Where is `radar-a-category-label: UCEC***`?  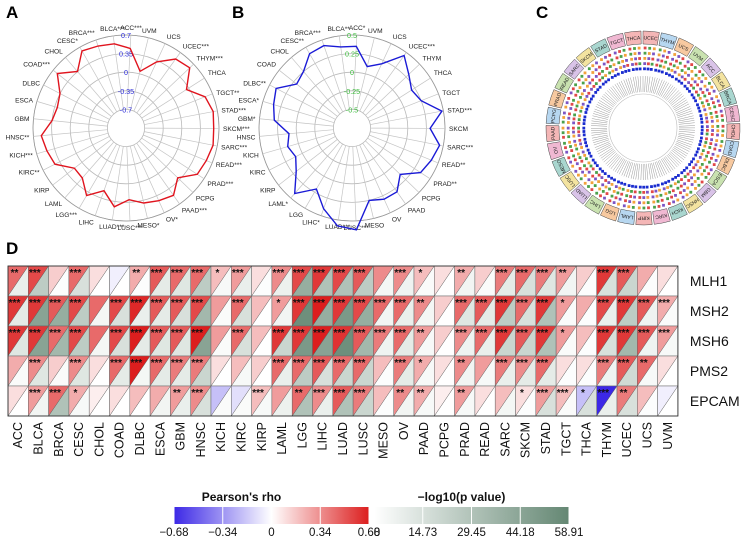
radar-a-category-label: UCEC*** is located at coordinates (196, 46).